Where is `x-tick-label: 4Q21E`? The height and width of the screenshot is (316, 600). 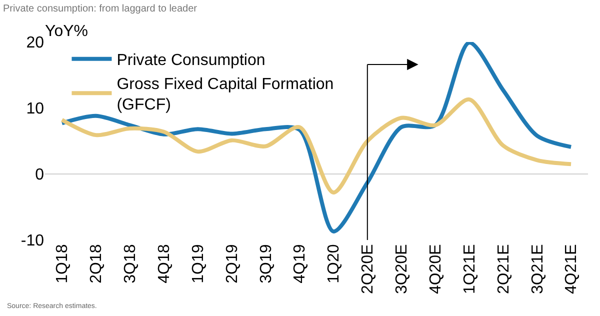 x-tick-label: 4Q21E is located at coordinates (571, 269).